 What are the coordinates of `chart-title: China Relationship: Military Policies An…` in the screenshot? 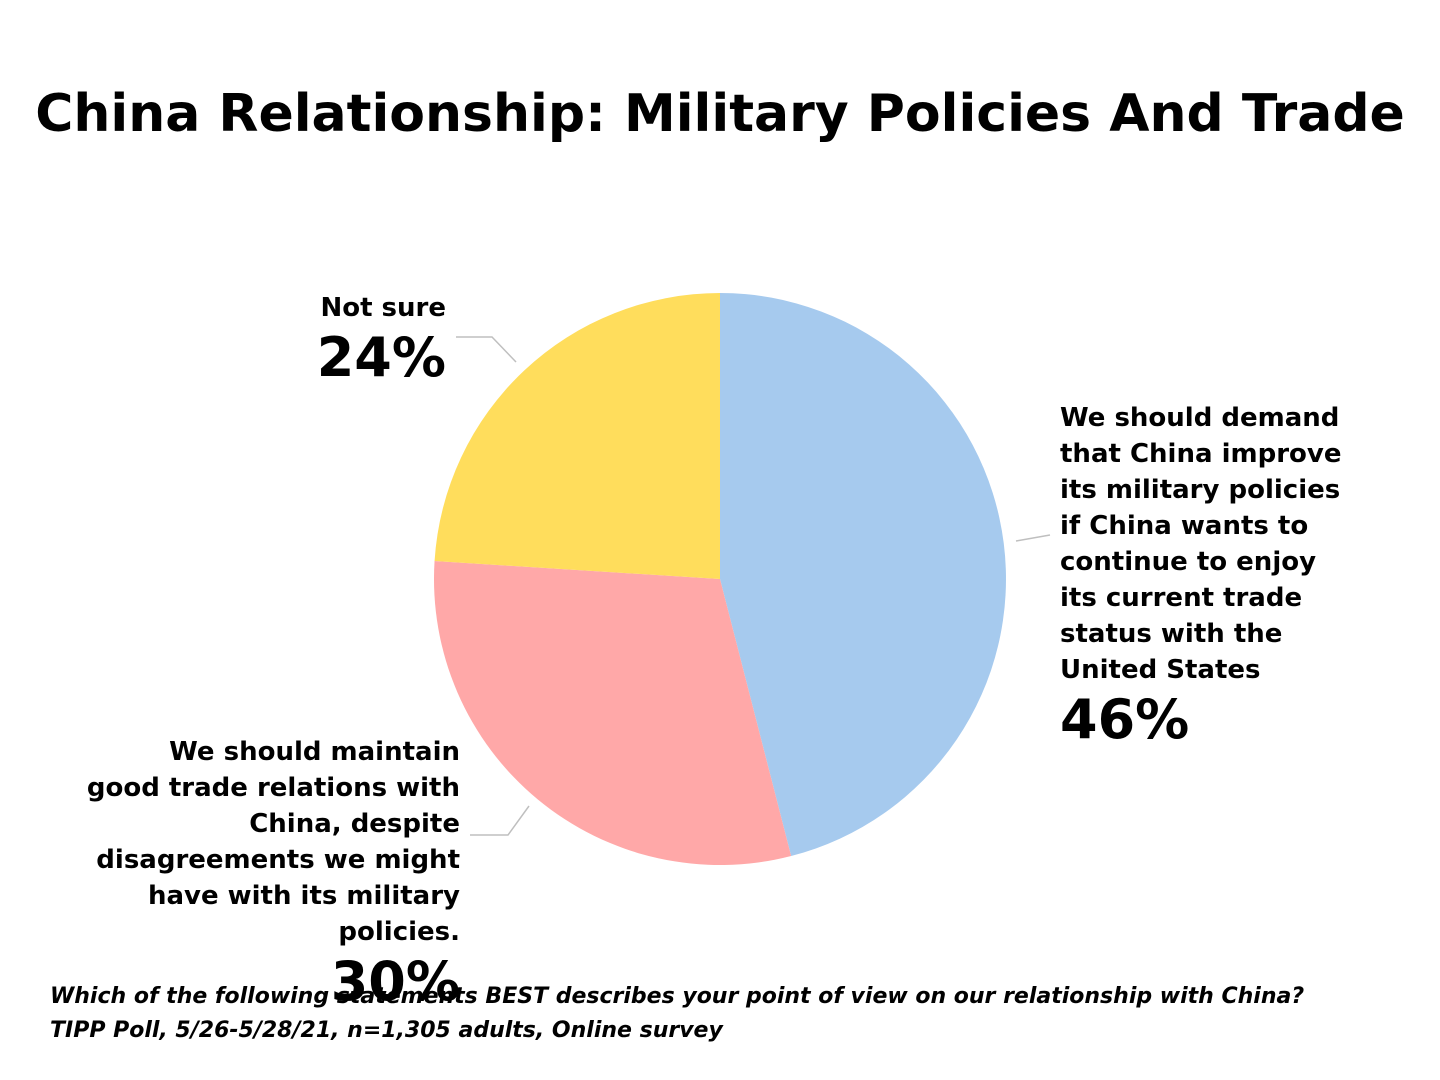 It's located at (720, 114).